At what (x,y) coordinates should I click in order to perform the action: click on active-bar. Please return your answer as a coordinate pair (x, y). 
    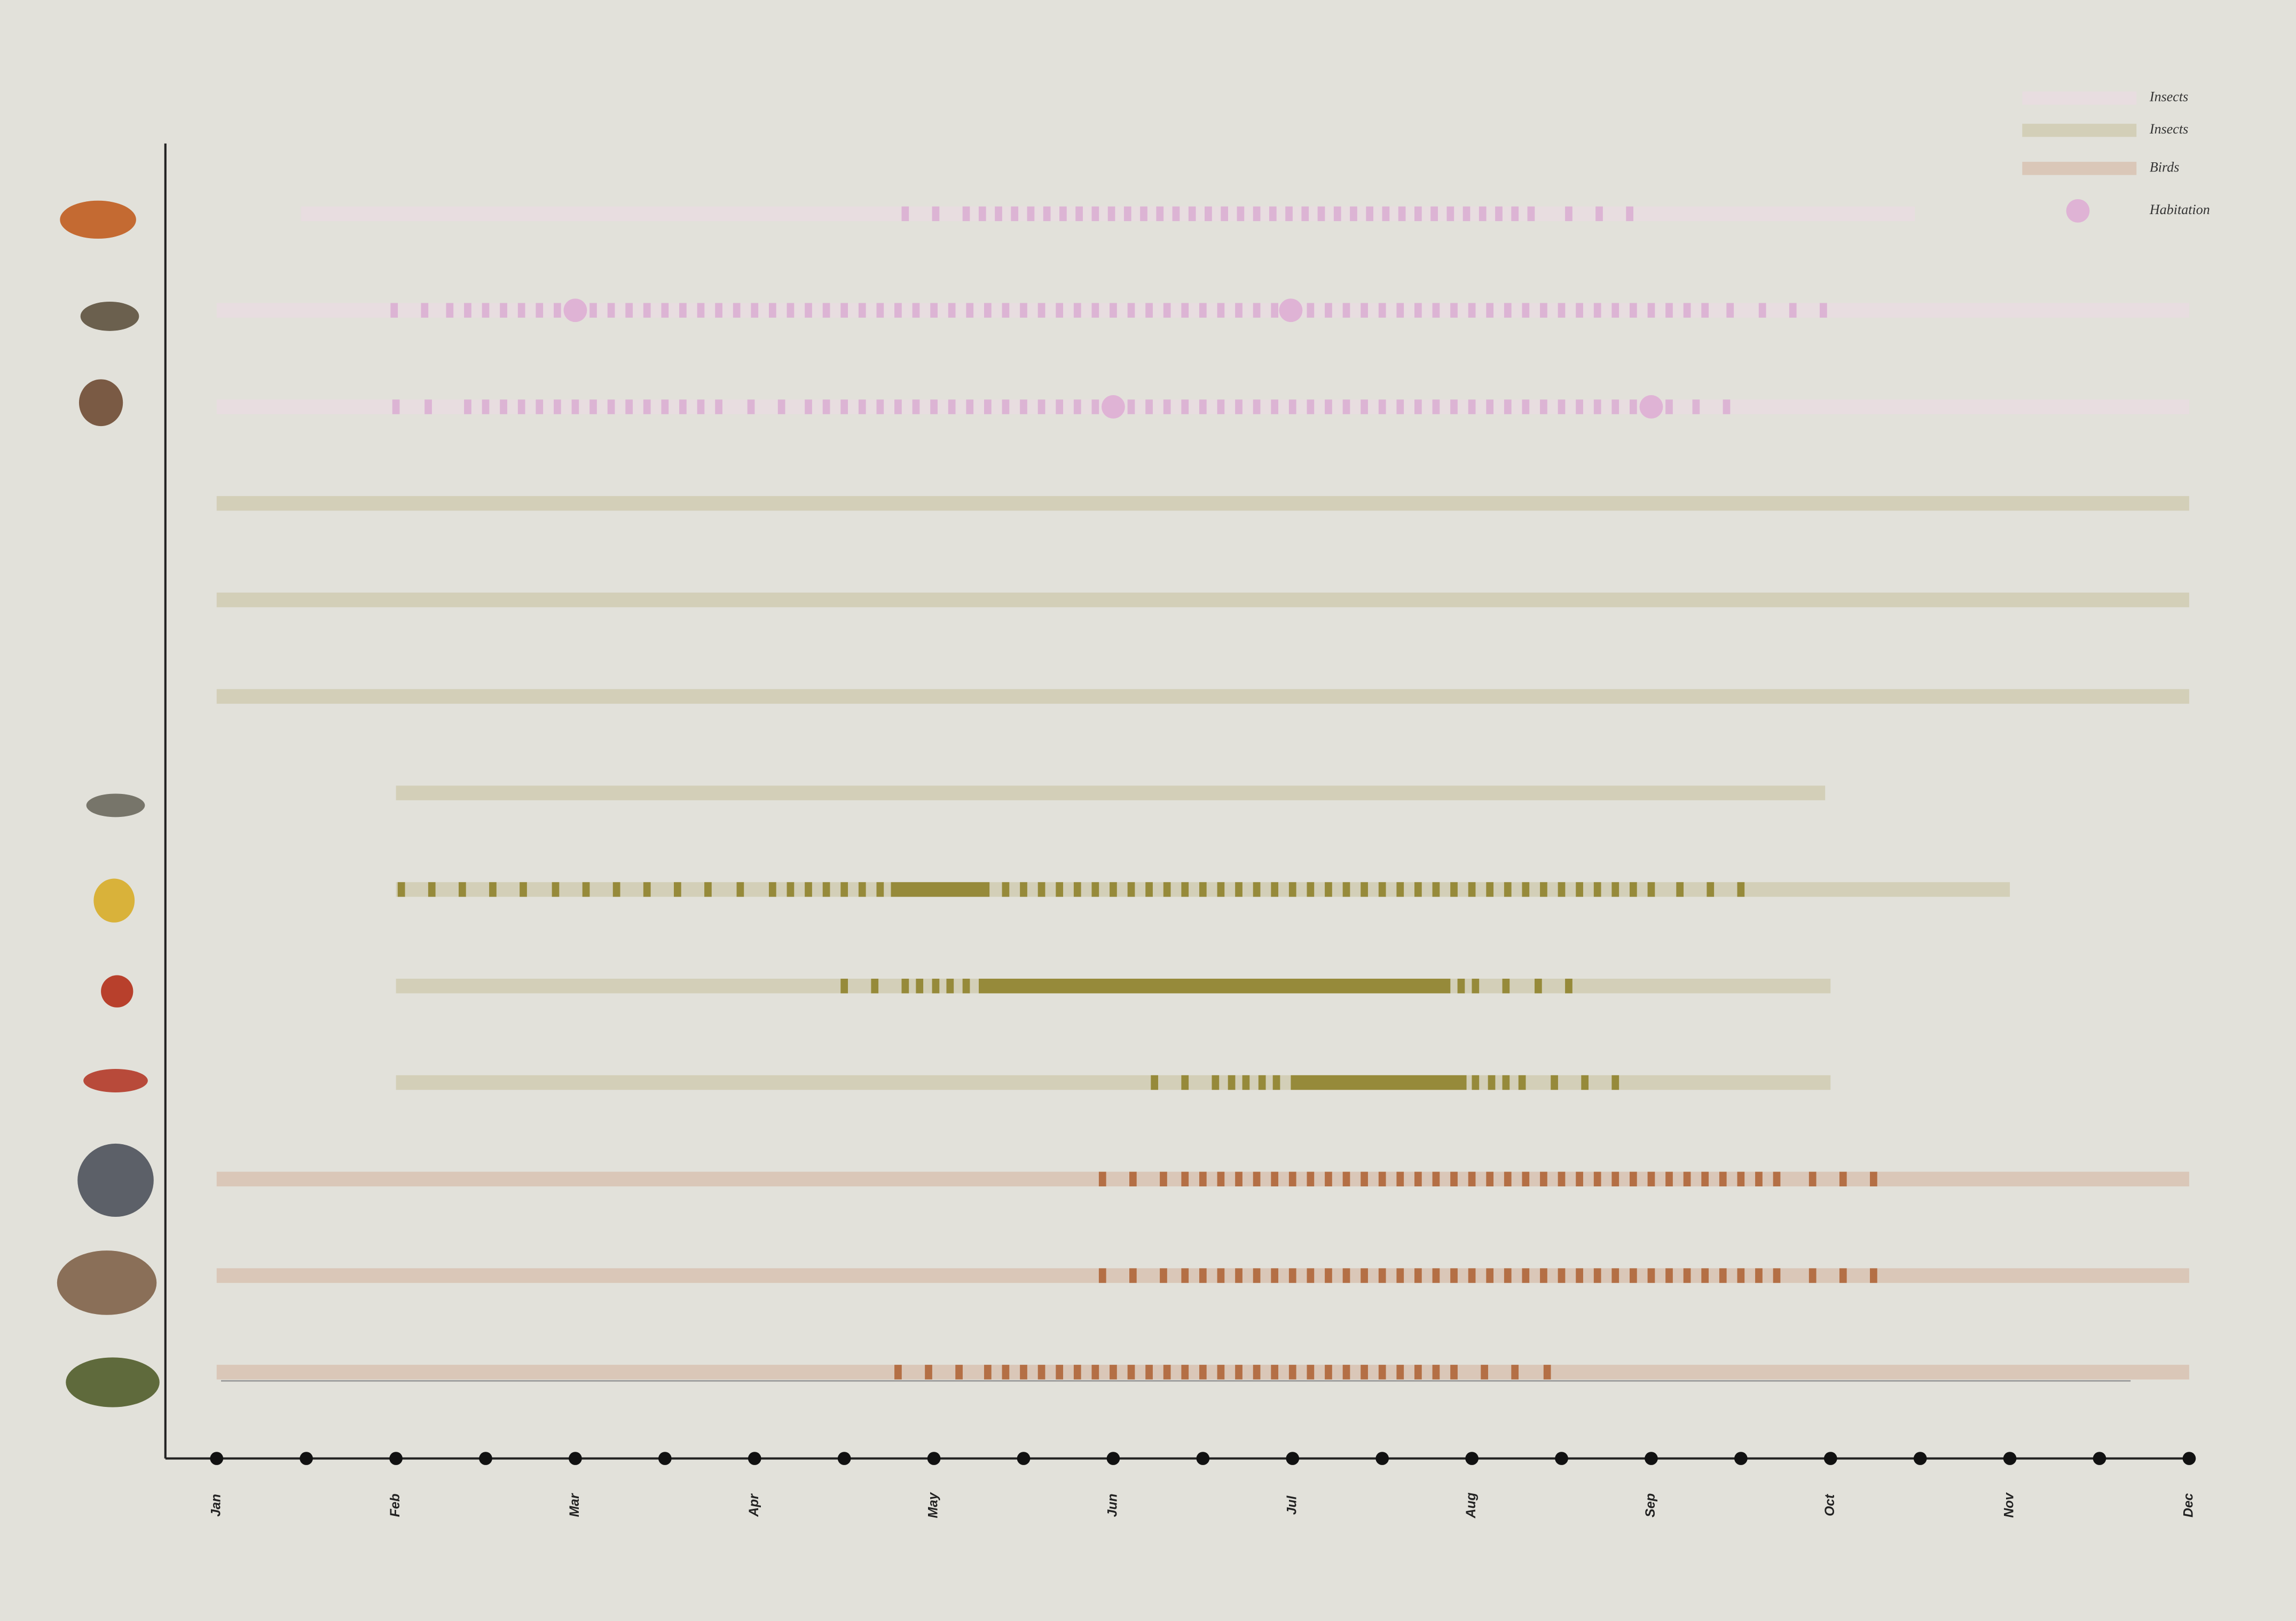
    Looking at the image, I should click on (940, 889).